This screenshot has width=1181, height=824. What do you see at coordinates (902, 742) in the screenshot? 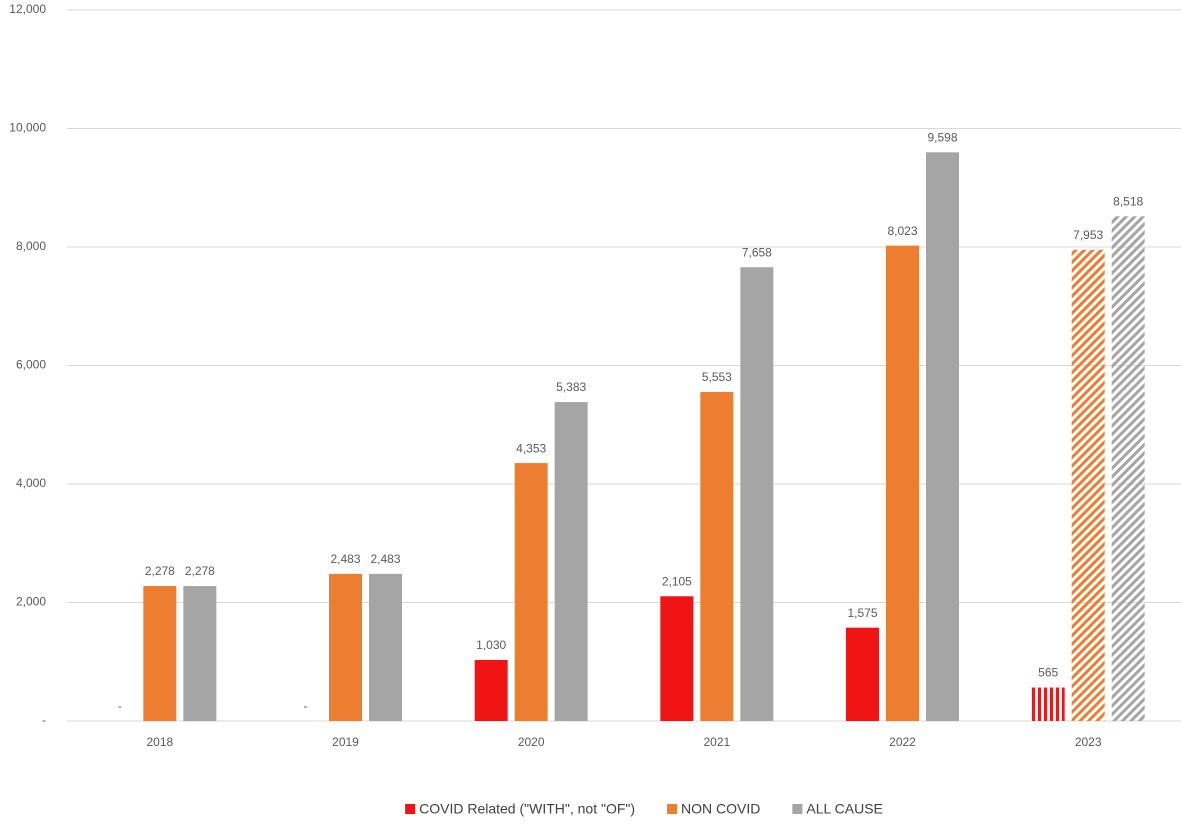
I see `x-tick-label: 2022` at bounding box center [902, 742].